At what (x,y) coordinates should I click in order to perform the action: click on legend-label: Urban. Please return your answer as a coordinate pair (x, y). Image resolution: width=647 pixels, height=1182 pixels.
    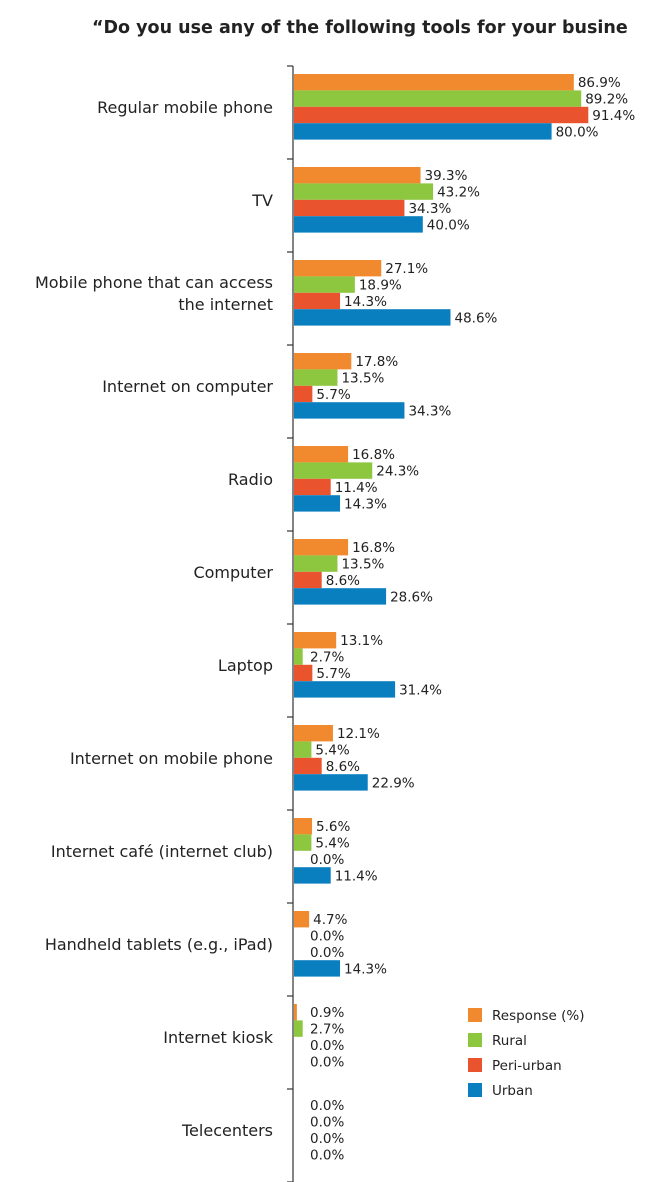
    Looking at the image, I should click on (512, 1091).